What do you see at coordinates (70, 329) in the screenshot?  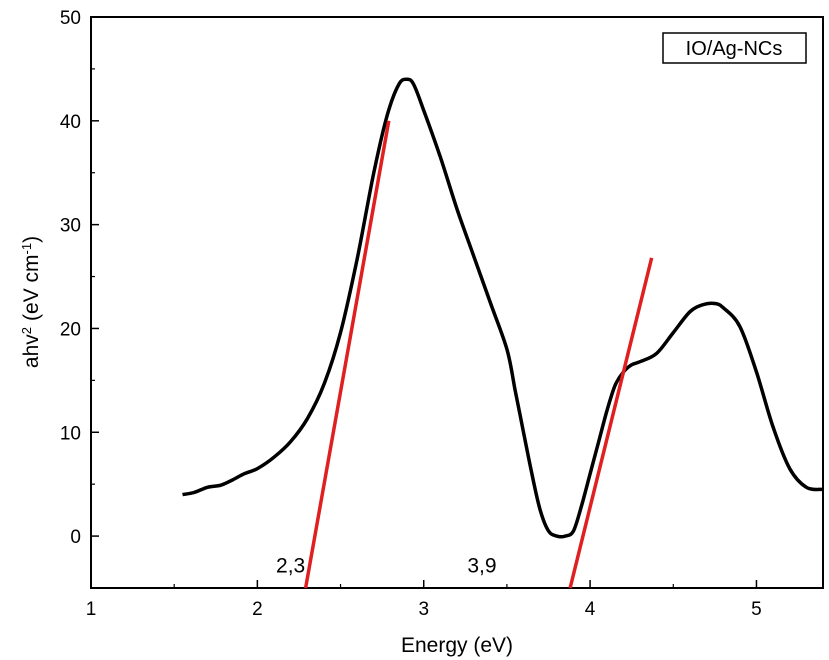 I see `y-tick-label: 20` at bounding box center [70, 329].